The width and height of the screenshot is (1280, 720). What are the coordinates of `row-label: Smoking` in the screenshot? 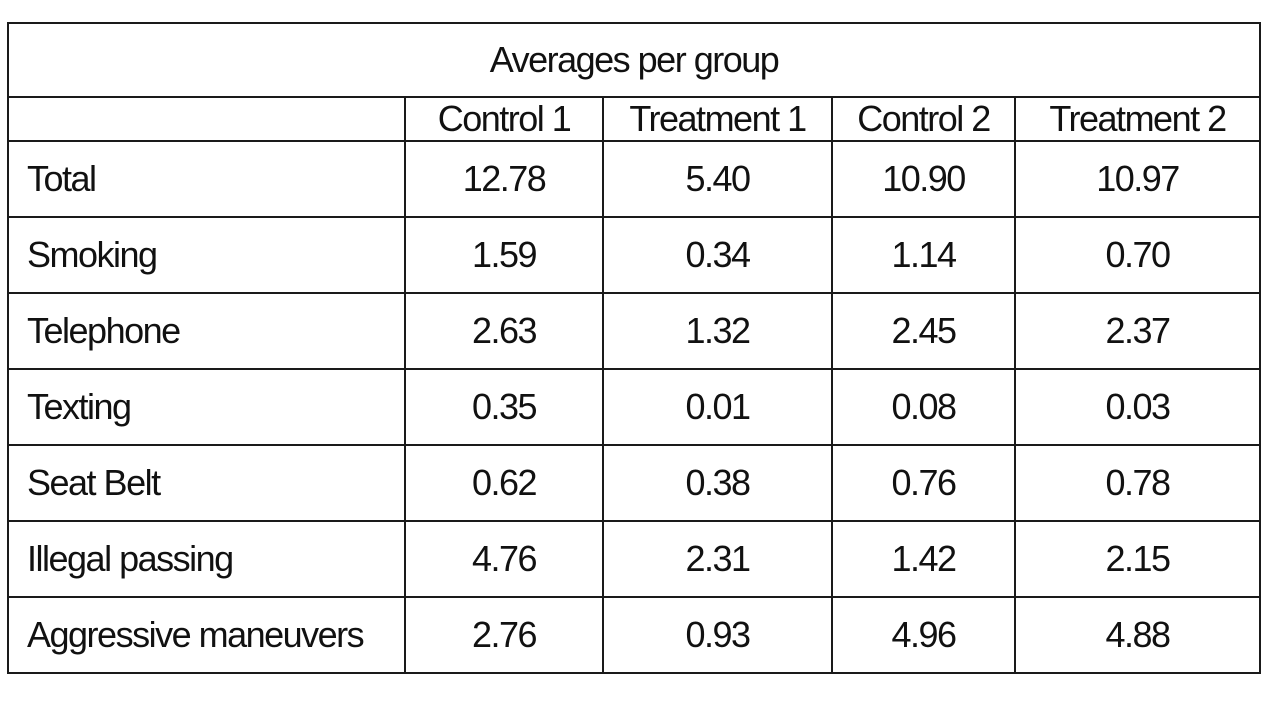 It's located at (206, 255).